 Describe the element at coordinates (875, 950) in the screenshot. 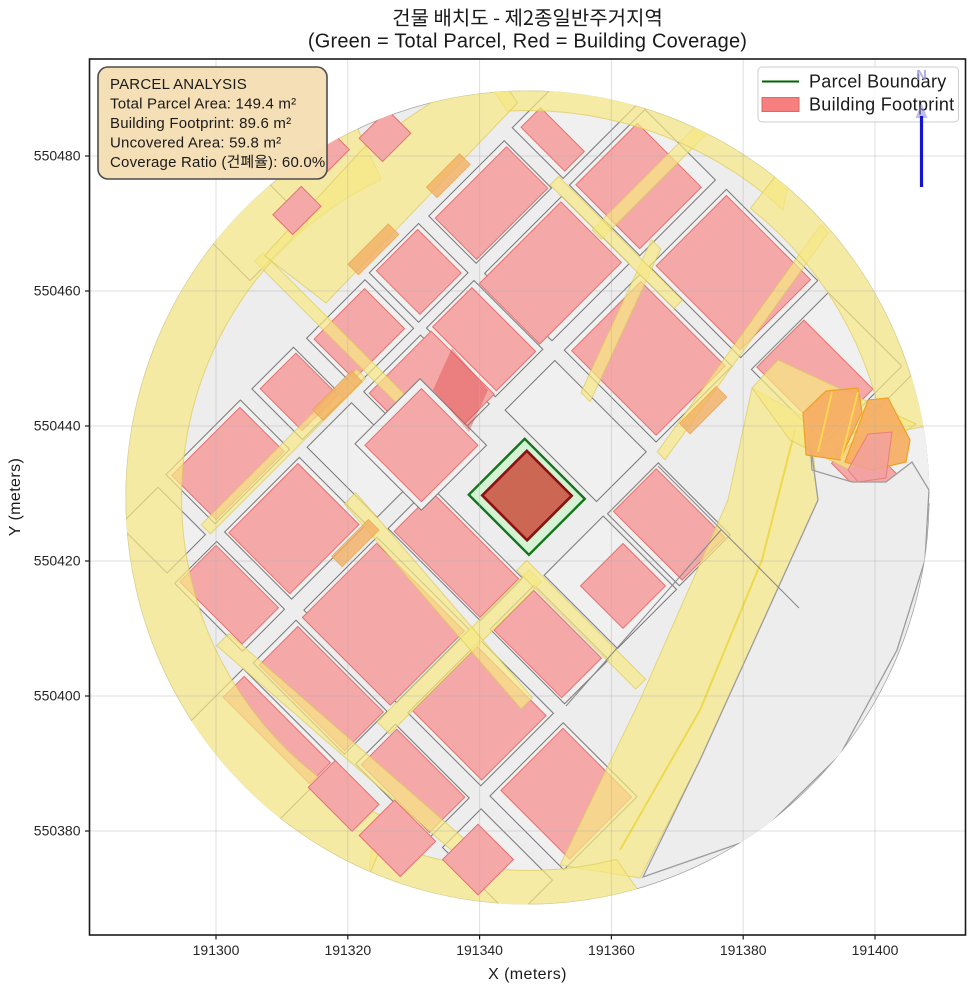

I see `svg-text: 191400` at that location.